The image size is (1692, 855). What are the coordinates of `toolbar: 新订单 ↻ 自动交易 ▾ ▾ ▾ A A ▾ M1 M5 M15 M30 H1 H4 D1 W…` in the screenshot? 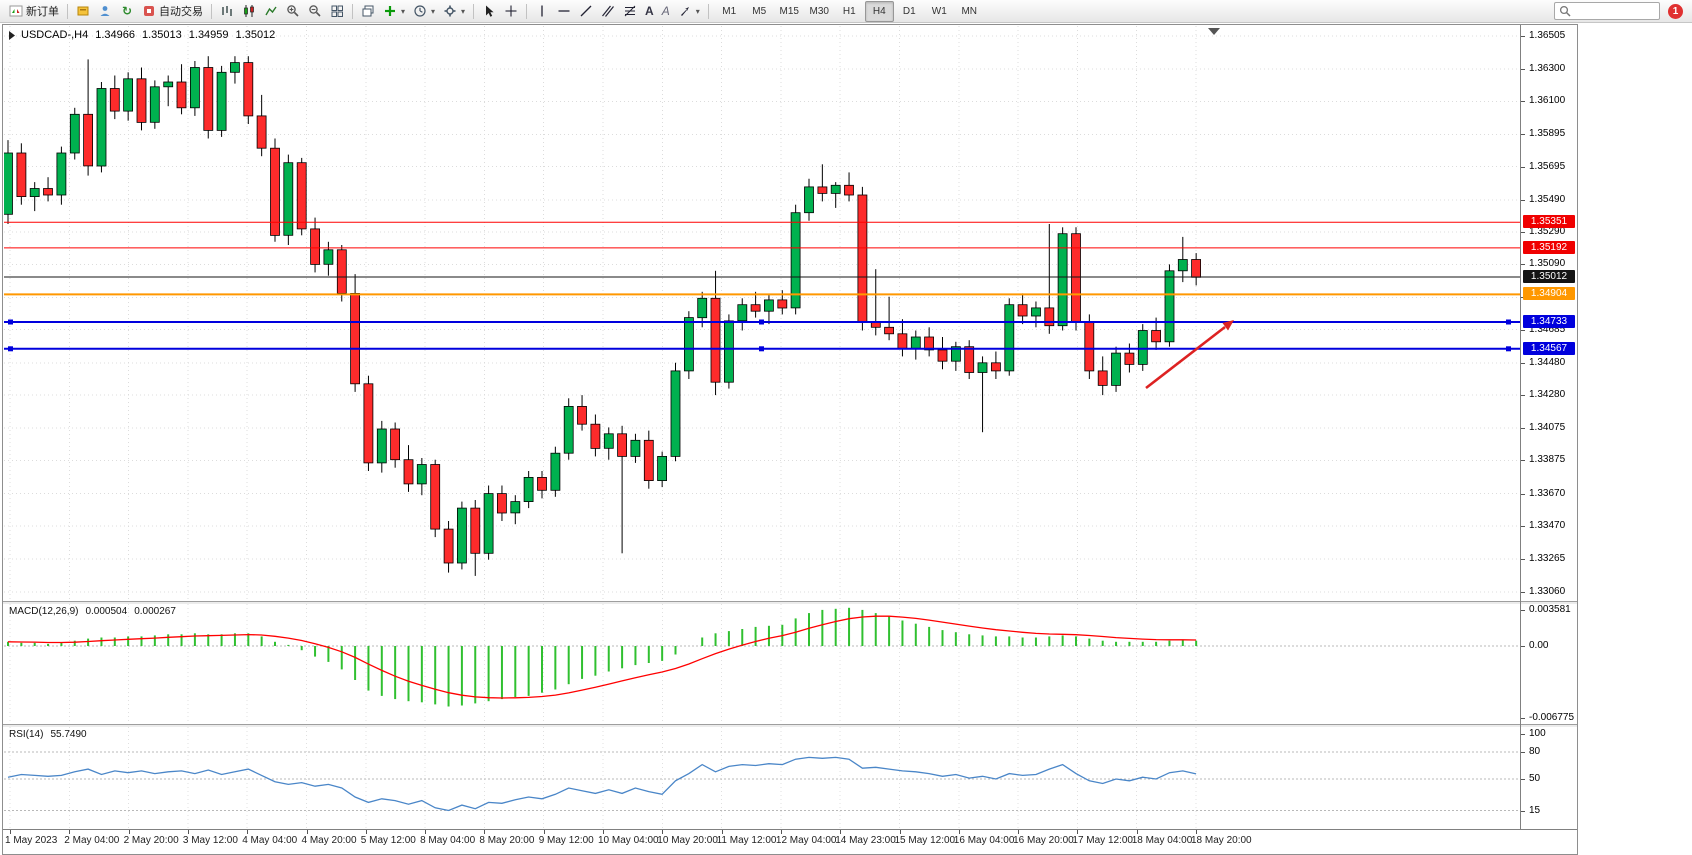 It's located at (846, 11).